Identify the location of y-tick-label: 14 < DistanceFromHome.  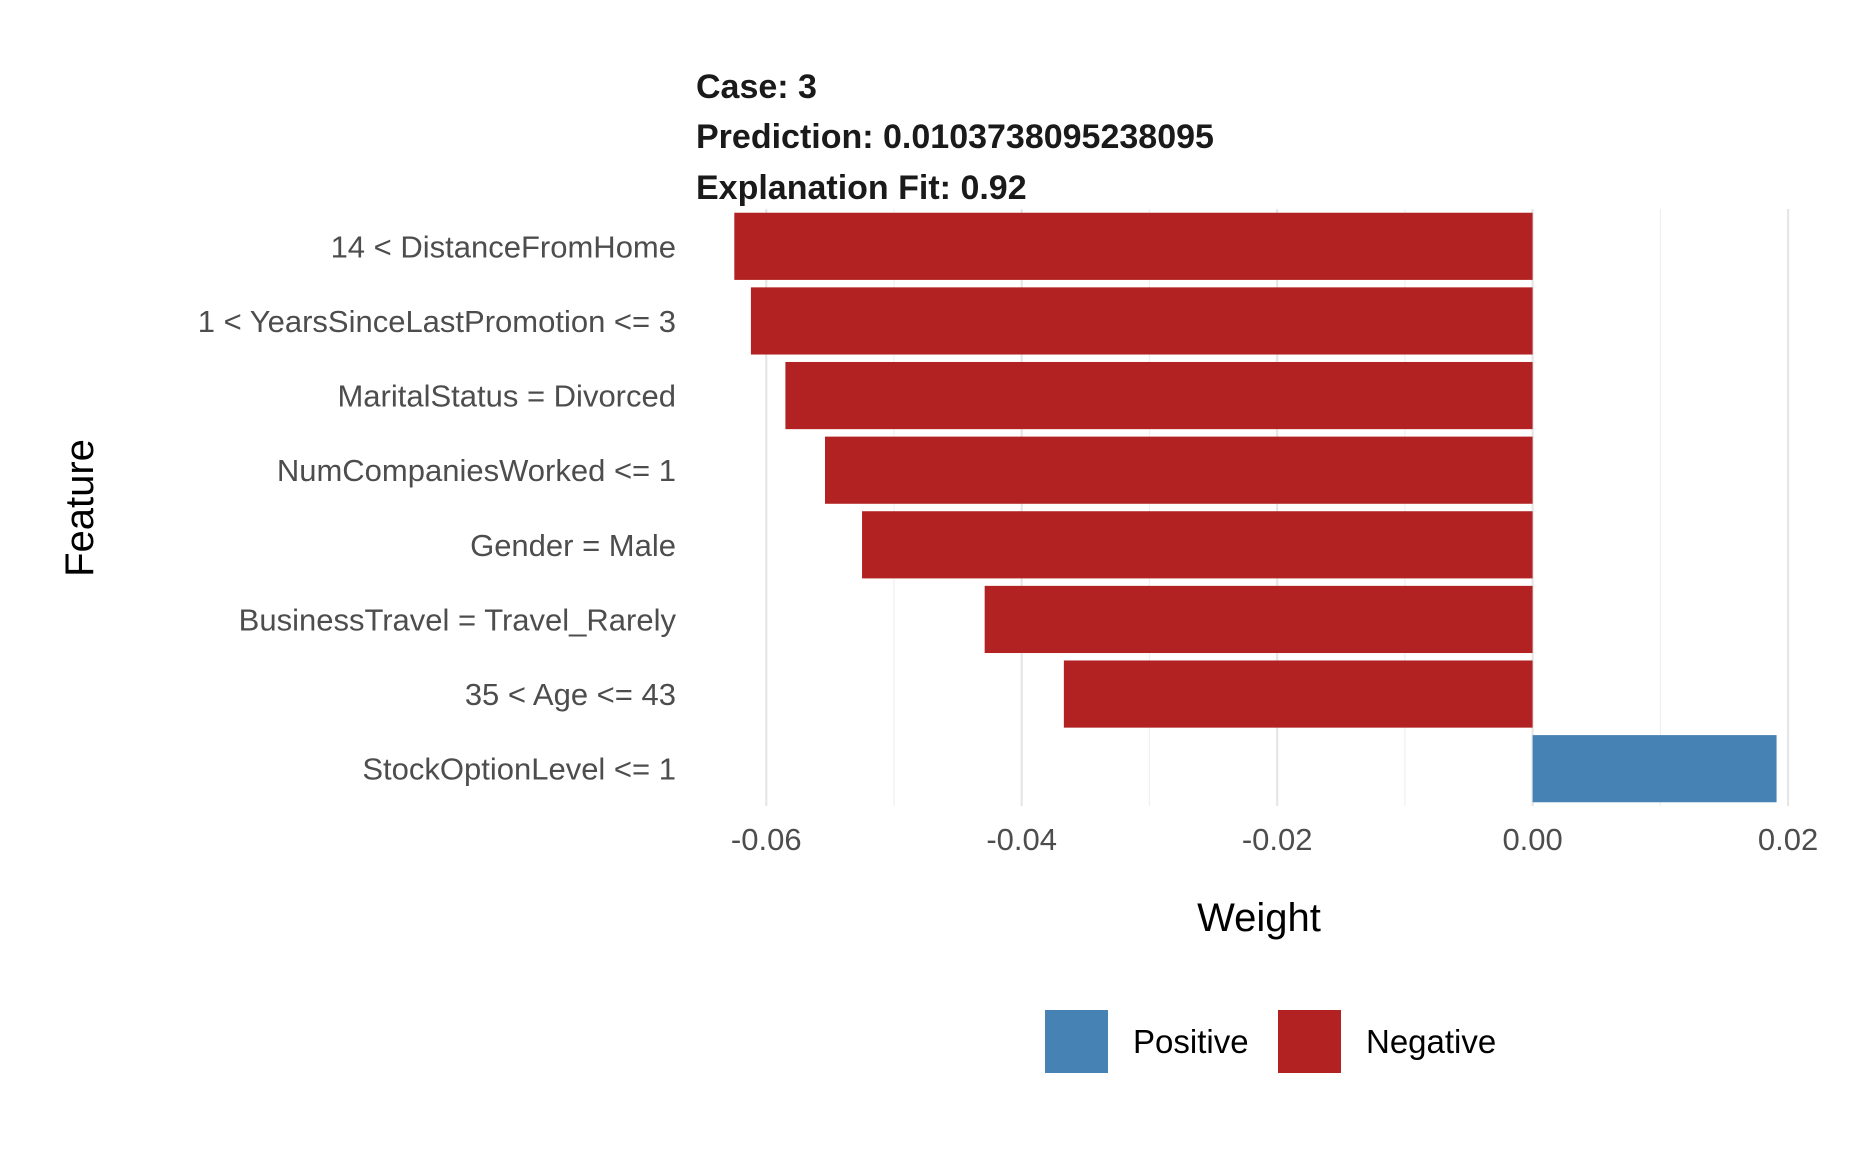
(503, 246).